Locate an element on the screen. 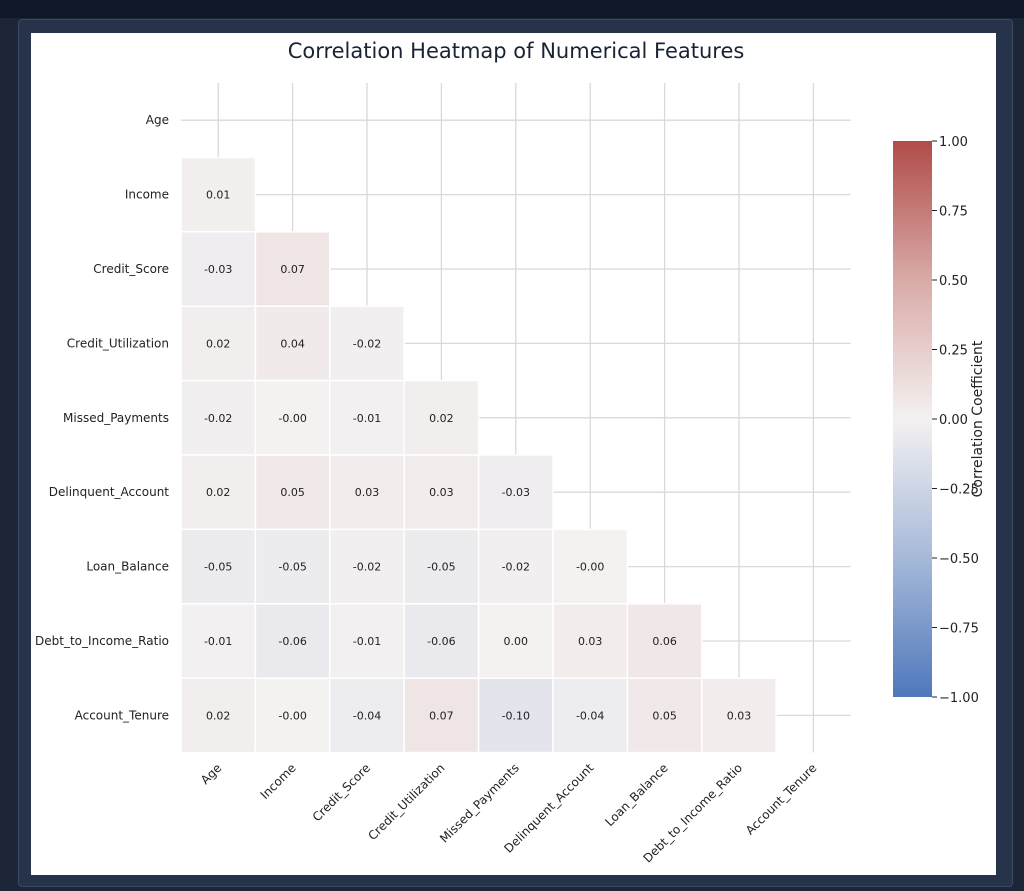 This screenshot has height=891, width=1024. colorbar-tick-label: −0.75 is located at coordinates (959, 629).